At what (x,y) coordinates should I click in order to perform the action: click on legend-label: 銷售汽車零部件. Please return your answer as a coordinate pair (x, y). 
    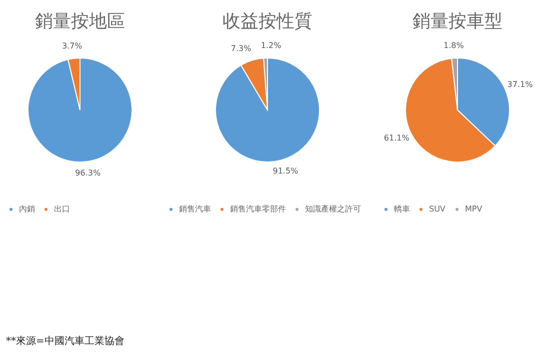
    Looking at the image, I should click on (258, 209).